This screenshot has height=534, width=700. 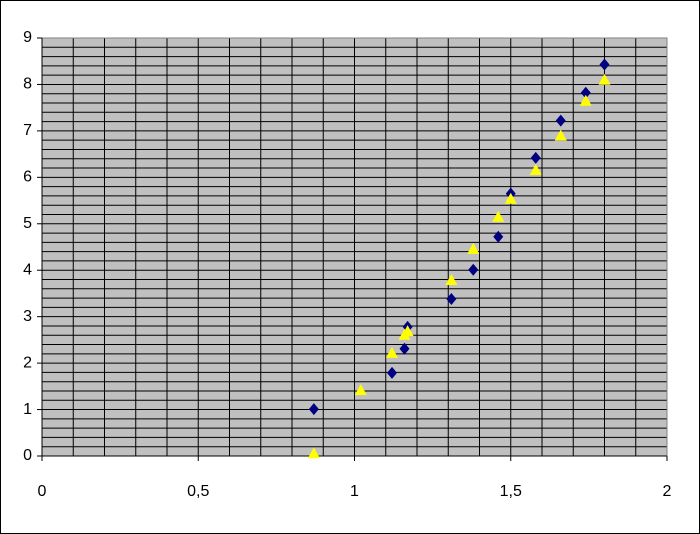 I want to click on y-tick-label: 3, so click(x=27, y=316).